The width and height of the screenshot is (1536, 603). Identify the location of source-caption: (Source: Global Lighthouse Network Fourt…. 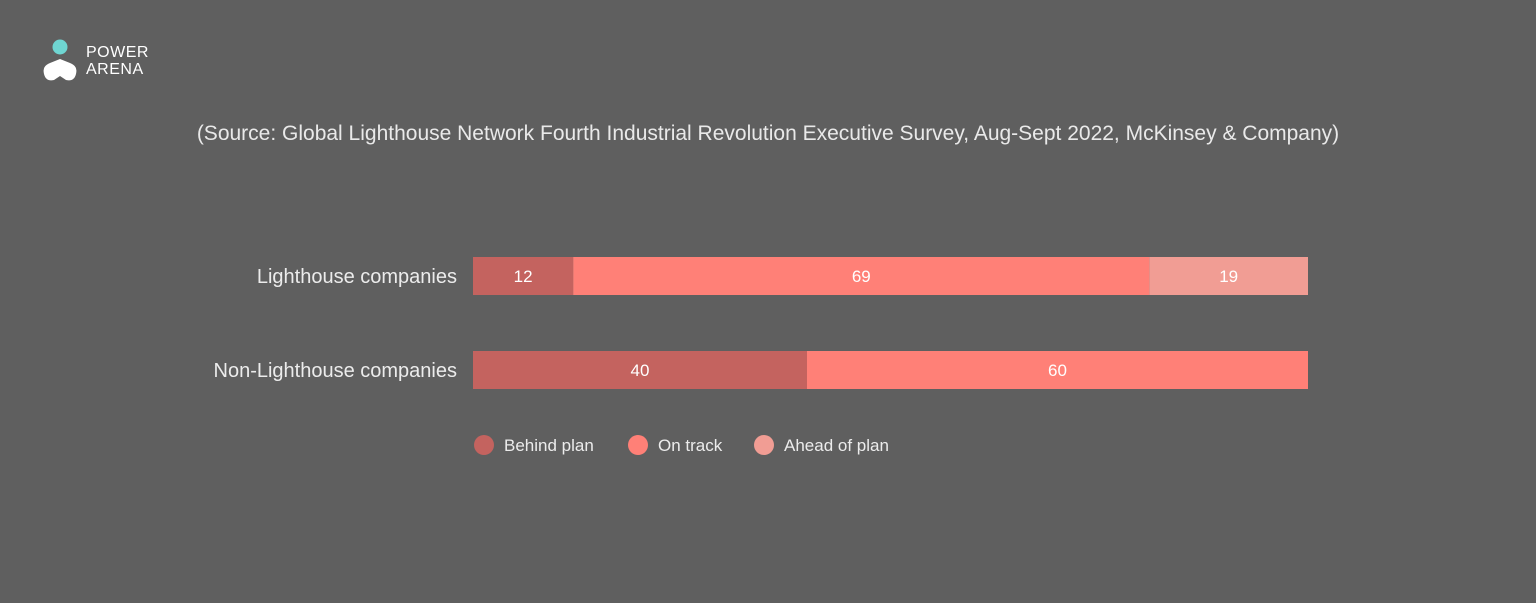
(768, 133).